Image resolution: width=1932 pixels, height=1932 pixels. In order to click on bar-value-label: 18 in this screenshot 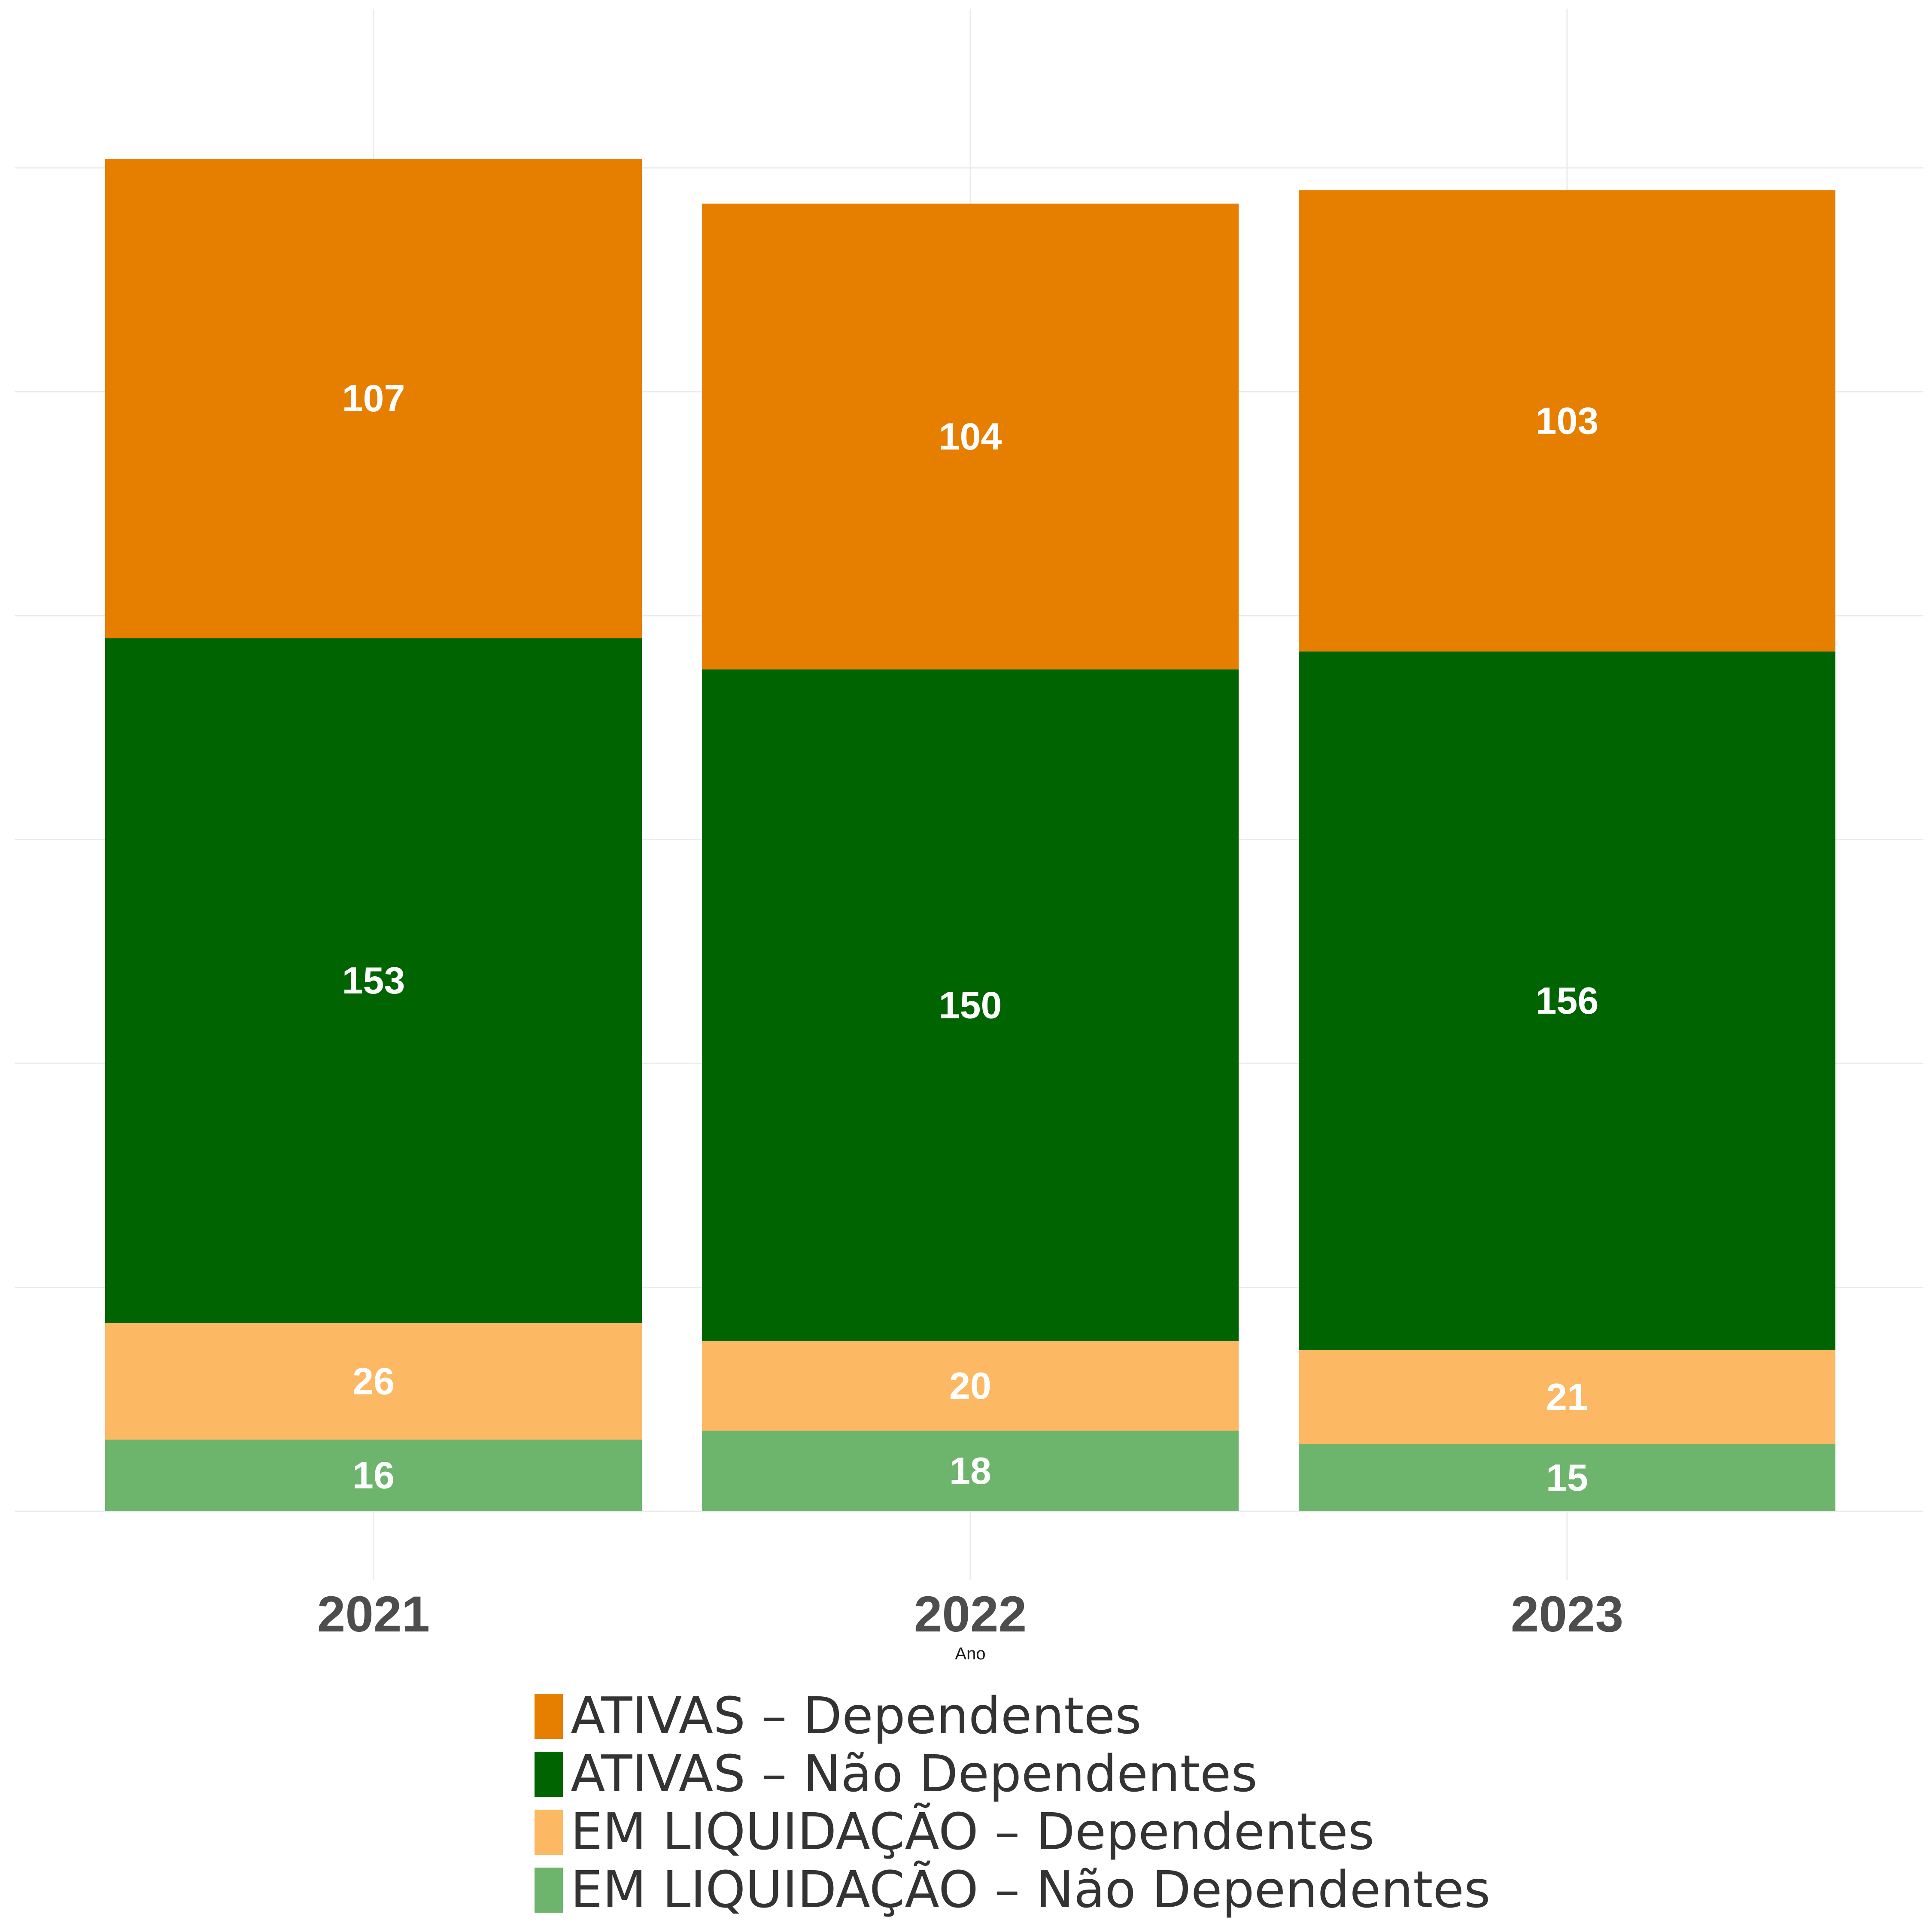, I will do `click(970, 1470)`.